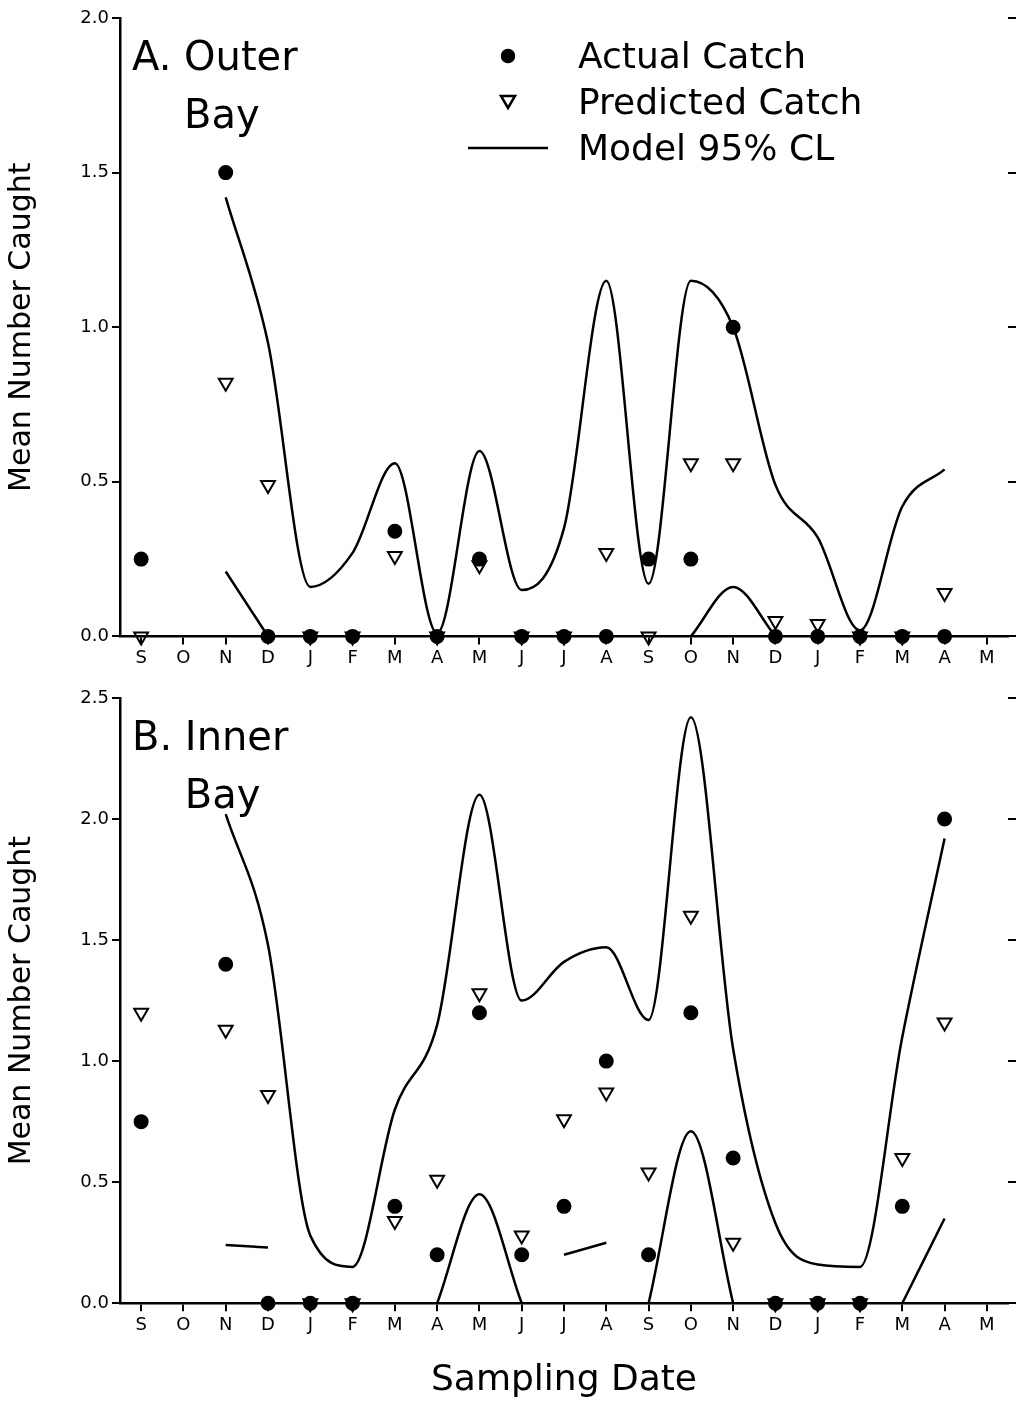 This screenshot has width=1028, height=1414. I want to click on text: A. Outer Bay, so click(215, 85).